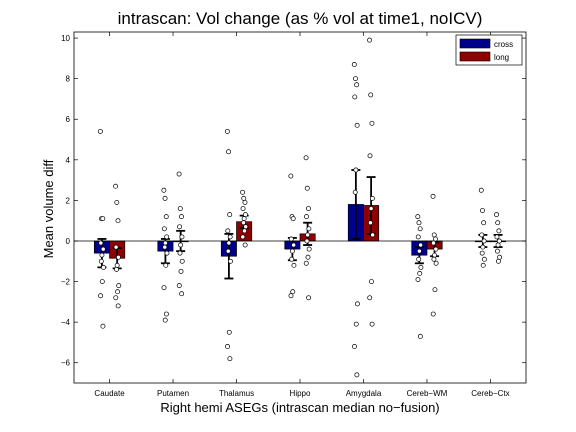 Image resolution: width=576 pixels, height=432 pixels. I want to click on y-tick-label--4: −4, so click(66, 322).